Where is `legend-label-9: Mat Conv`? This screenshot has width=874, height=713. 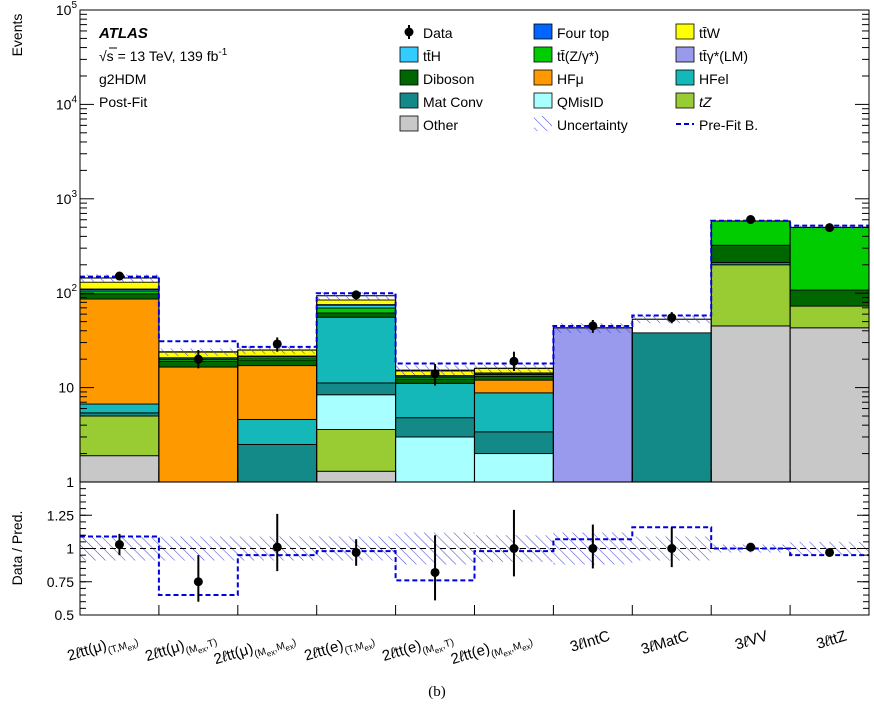
legend-label-9: Mat Conv is located at coordinates (453, 102).